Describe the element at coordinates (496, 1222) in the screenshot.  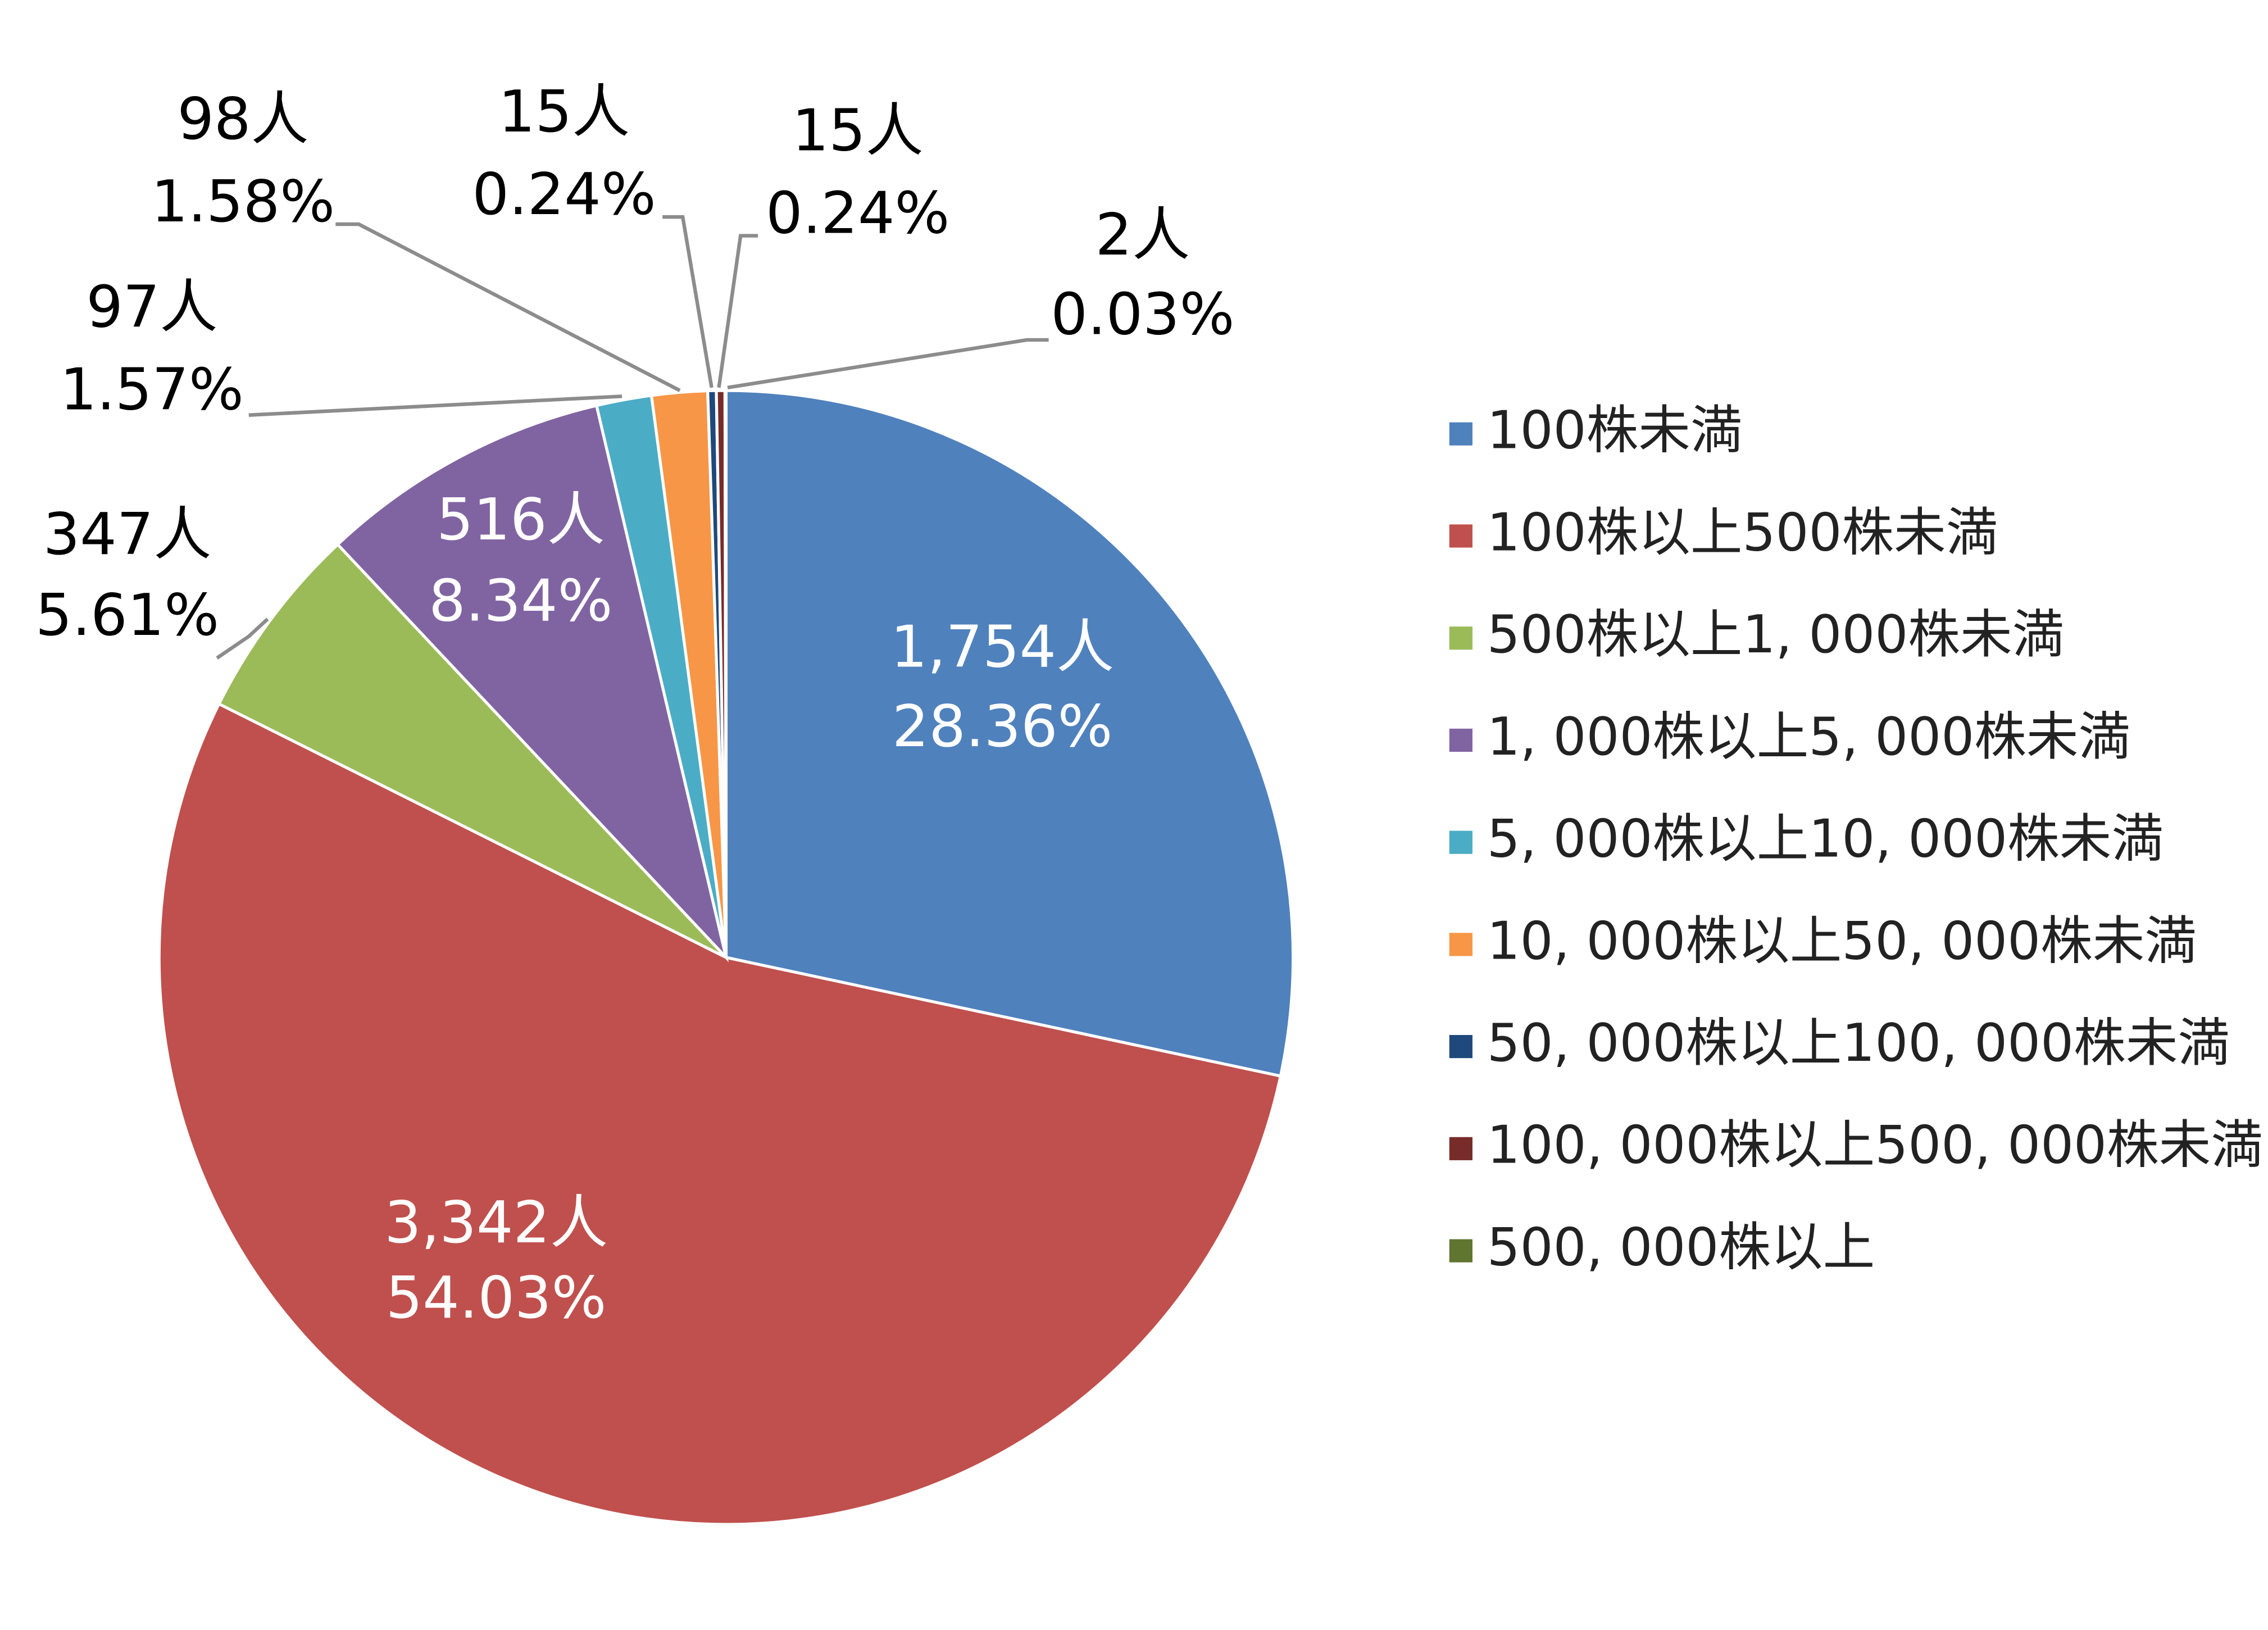
I see `data-label: 3,342人` at that location.